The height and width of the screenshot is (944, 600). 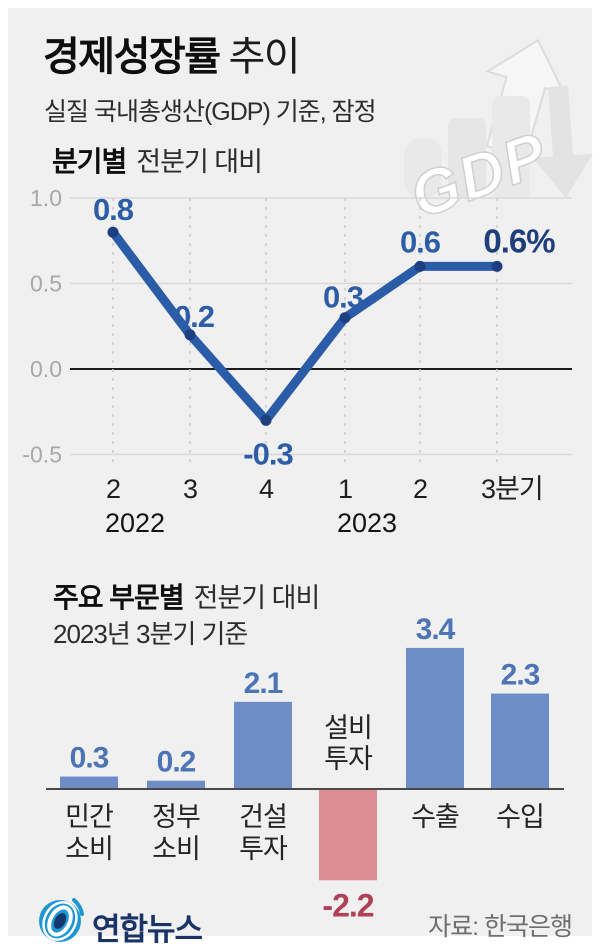 What do you see at coordinates (135, 523) in the screenshot?
I see `year-label: 2022` at bounding box center [135, 523].